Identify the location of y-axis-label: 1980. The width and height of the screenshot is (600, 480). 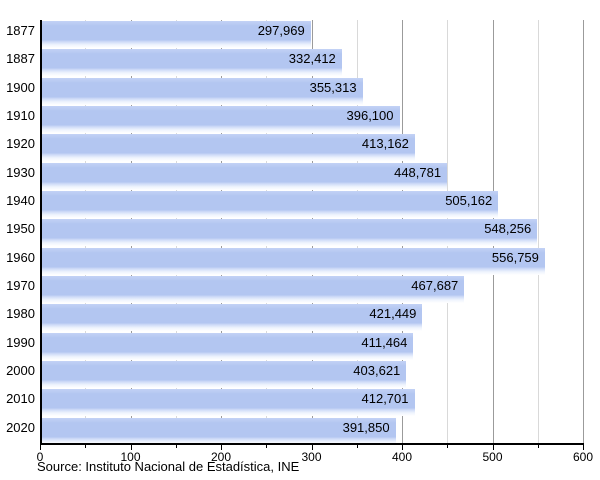
(20, 314).